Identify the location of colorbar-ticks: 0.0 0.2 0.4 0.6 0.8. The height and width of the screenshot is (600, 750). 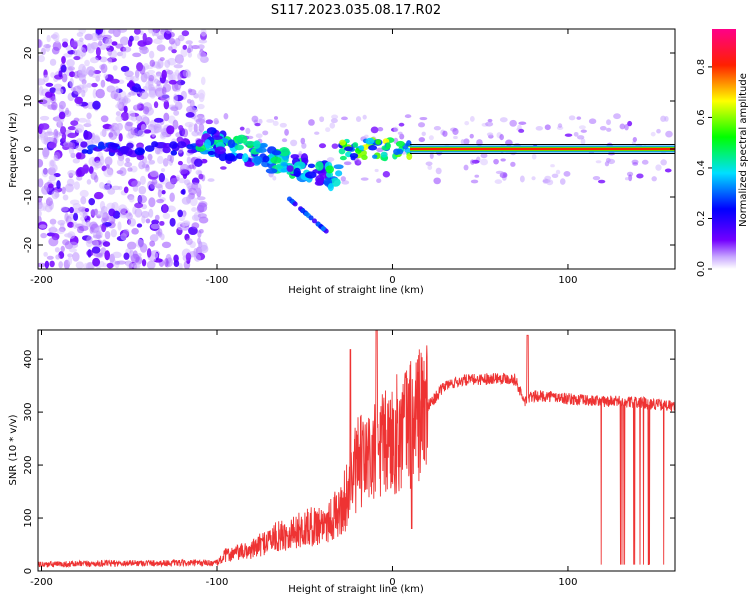
(704, 168).